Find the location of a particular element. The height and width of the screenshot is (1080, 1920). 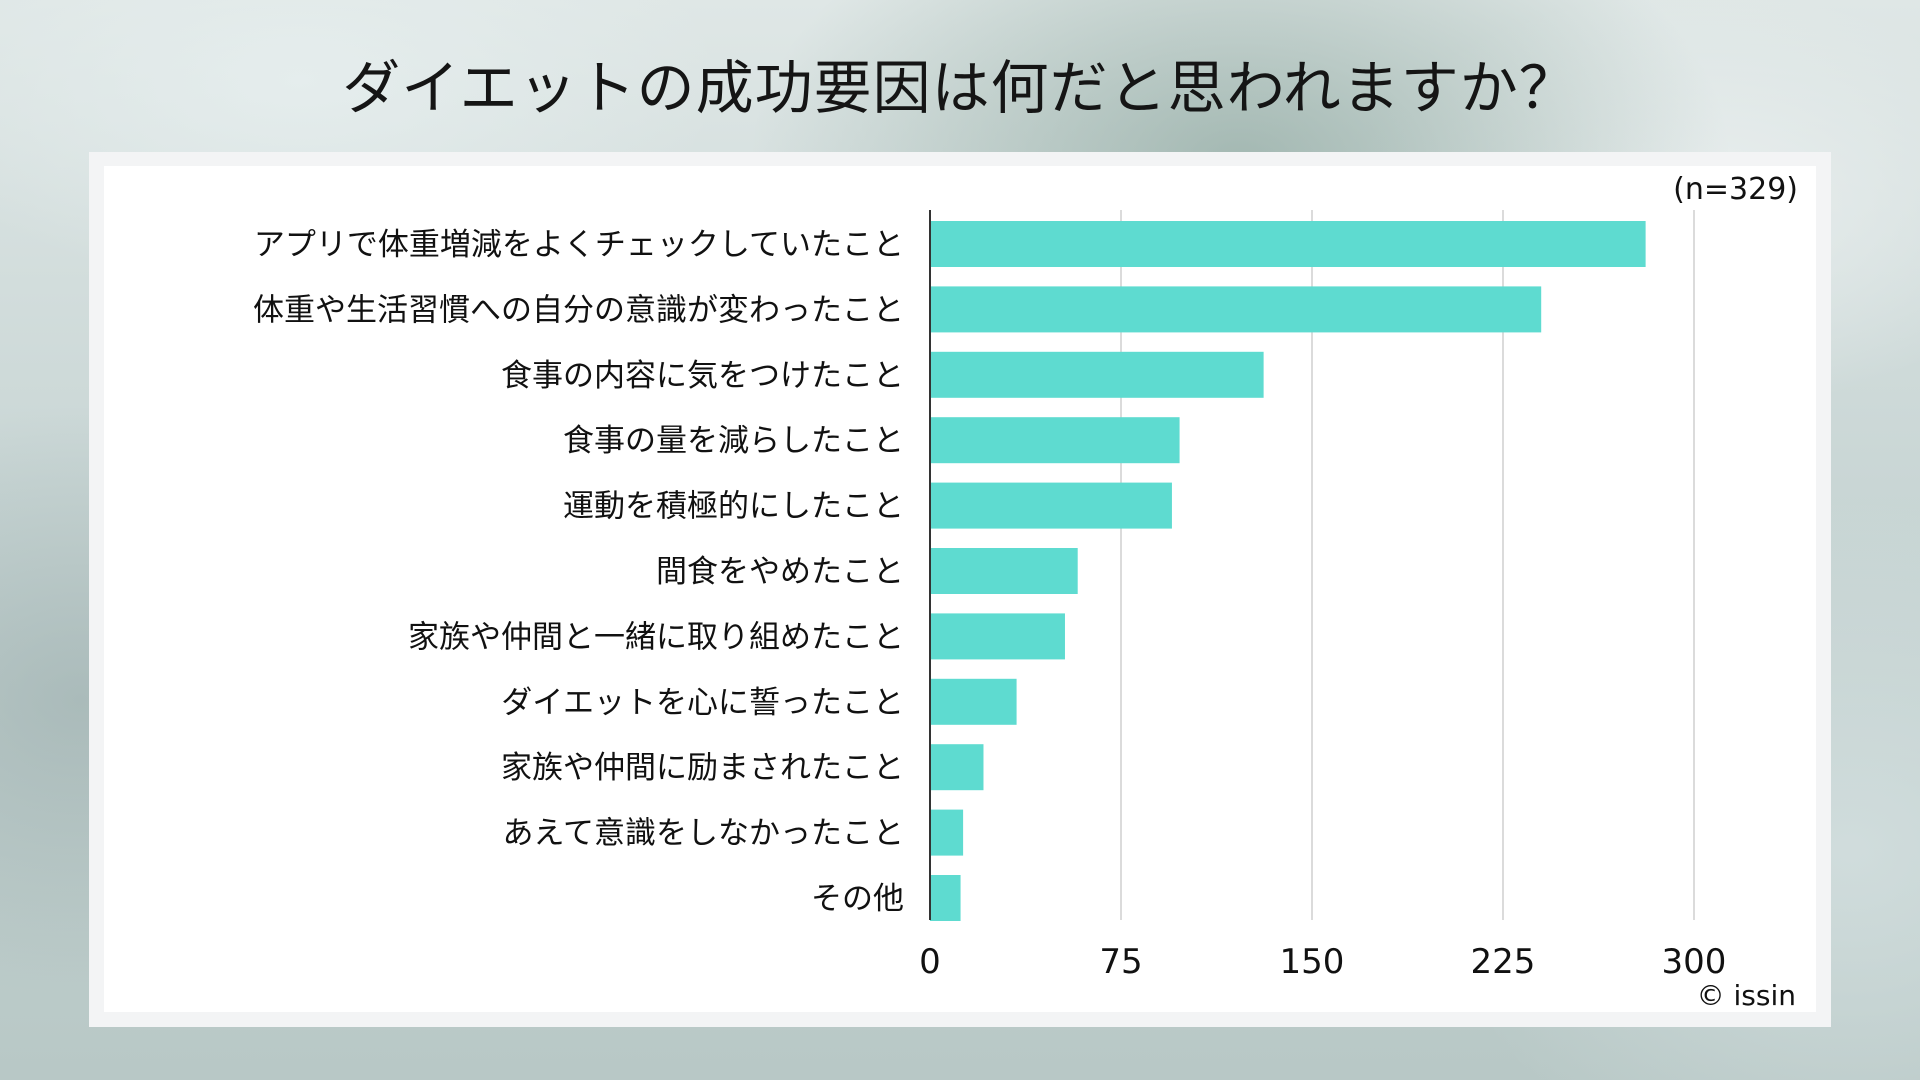

x-tick-labels: 0 75 150 225 300 is located at coordinates (1322, 962).